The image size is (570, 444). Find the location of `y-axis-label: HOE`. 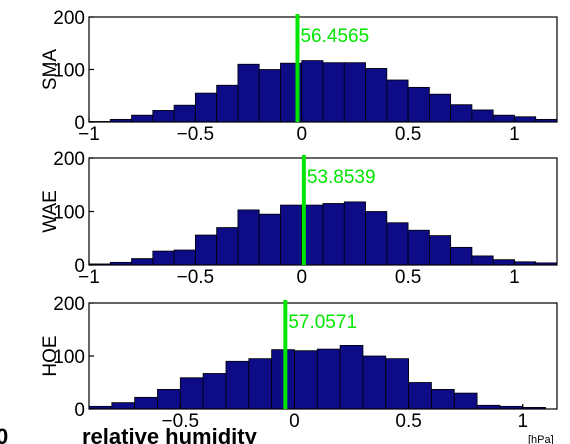

y-axis-label: HOE is located at coordinates (50, 355).